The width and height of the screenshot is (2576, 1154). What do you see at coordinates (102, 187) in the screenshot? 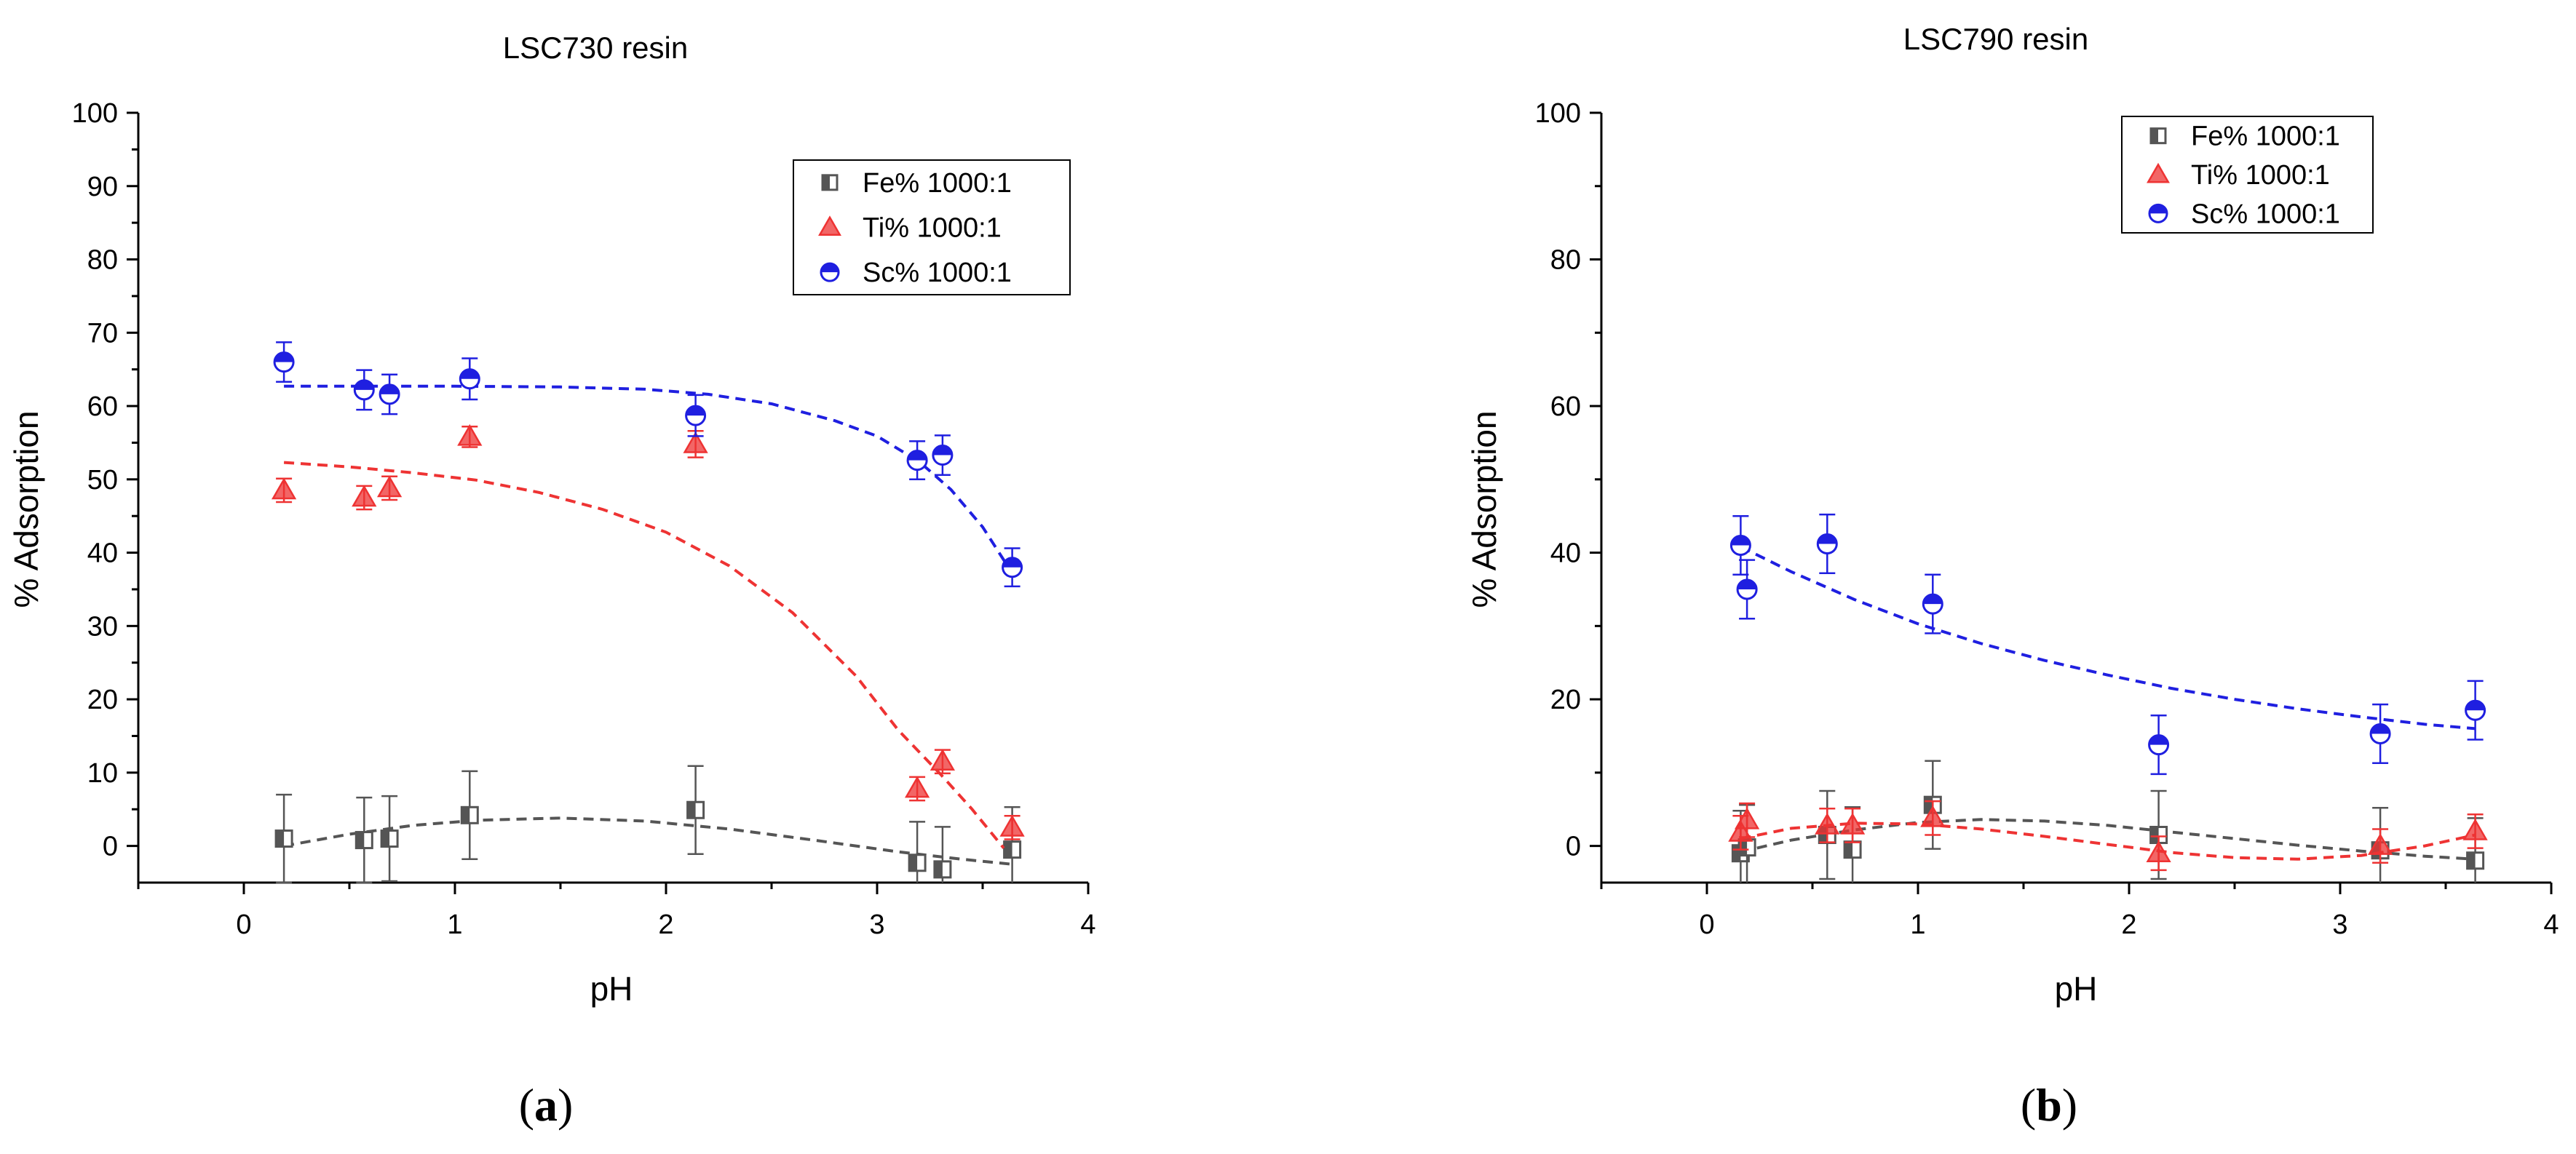
I see `y-tick-label: 90` at bounding box center [102, 187].